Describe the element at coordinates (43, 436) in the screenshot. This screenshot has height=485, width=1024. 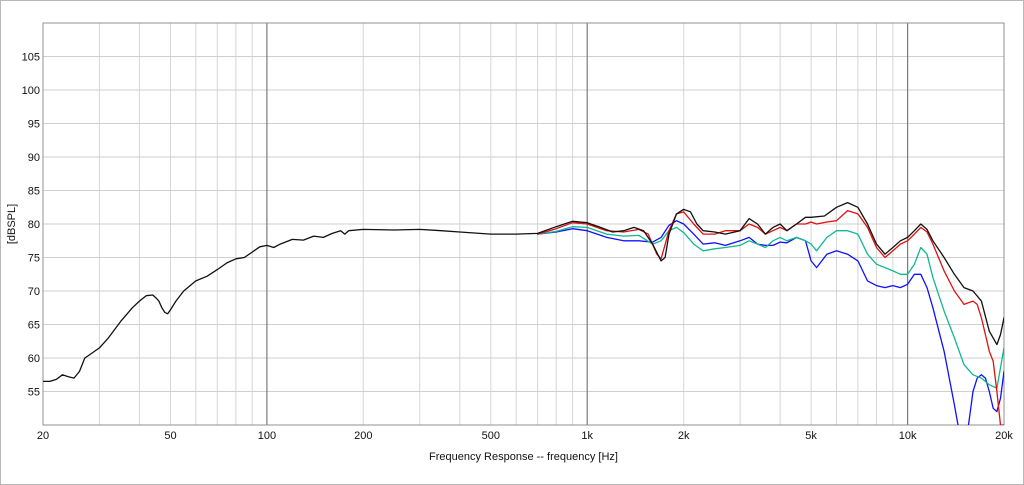
I see `x-tick-label: 20` at that location.